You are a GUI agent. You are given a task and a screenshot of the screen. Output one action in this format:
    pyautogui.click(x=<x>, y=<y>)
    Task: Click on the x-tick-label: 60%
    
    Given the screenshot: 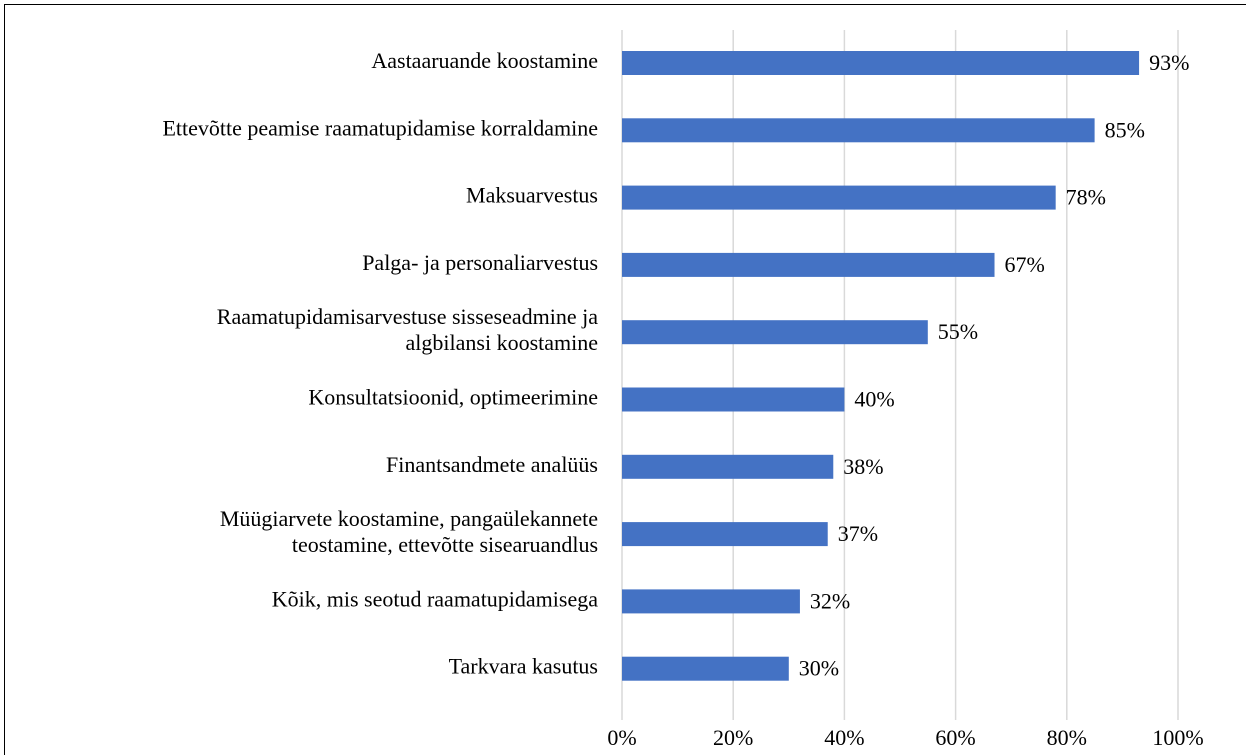 What is the action you would take?
    pyautogui.click(x=955, y=737)
    